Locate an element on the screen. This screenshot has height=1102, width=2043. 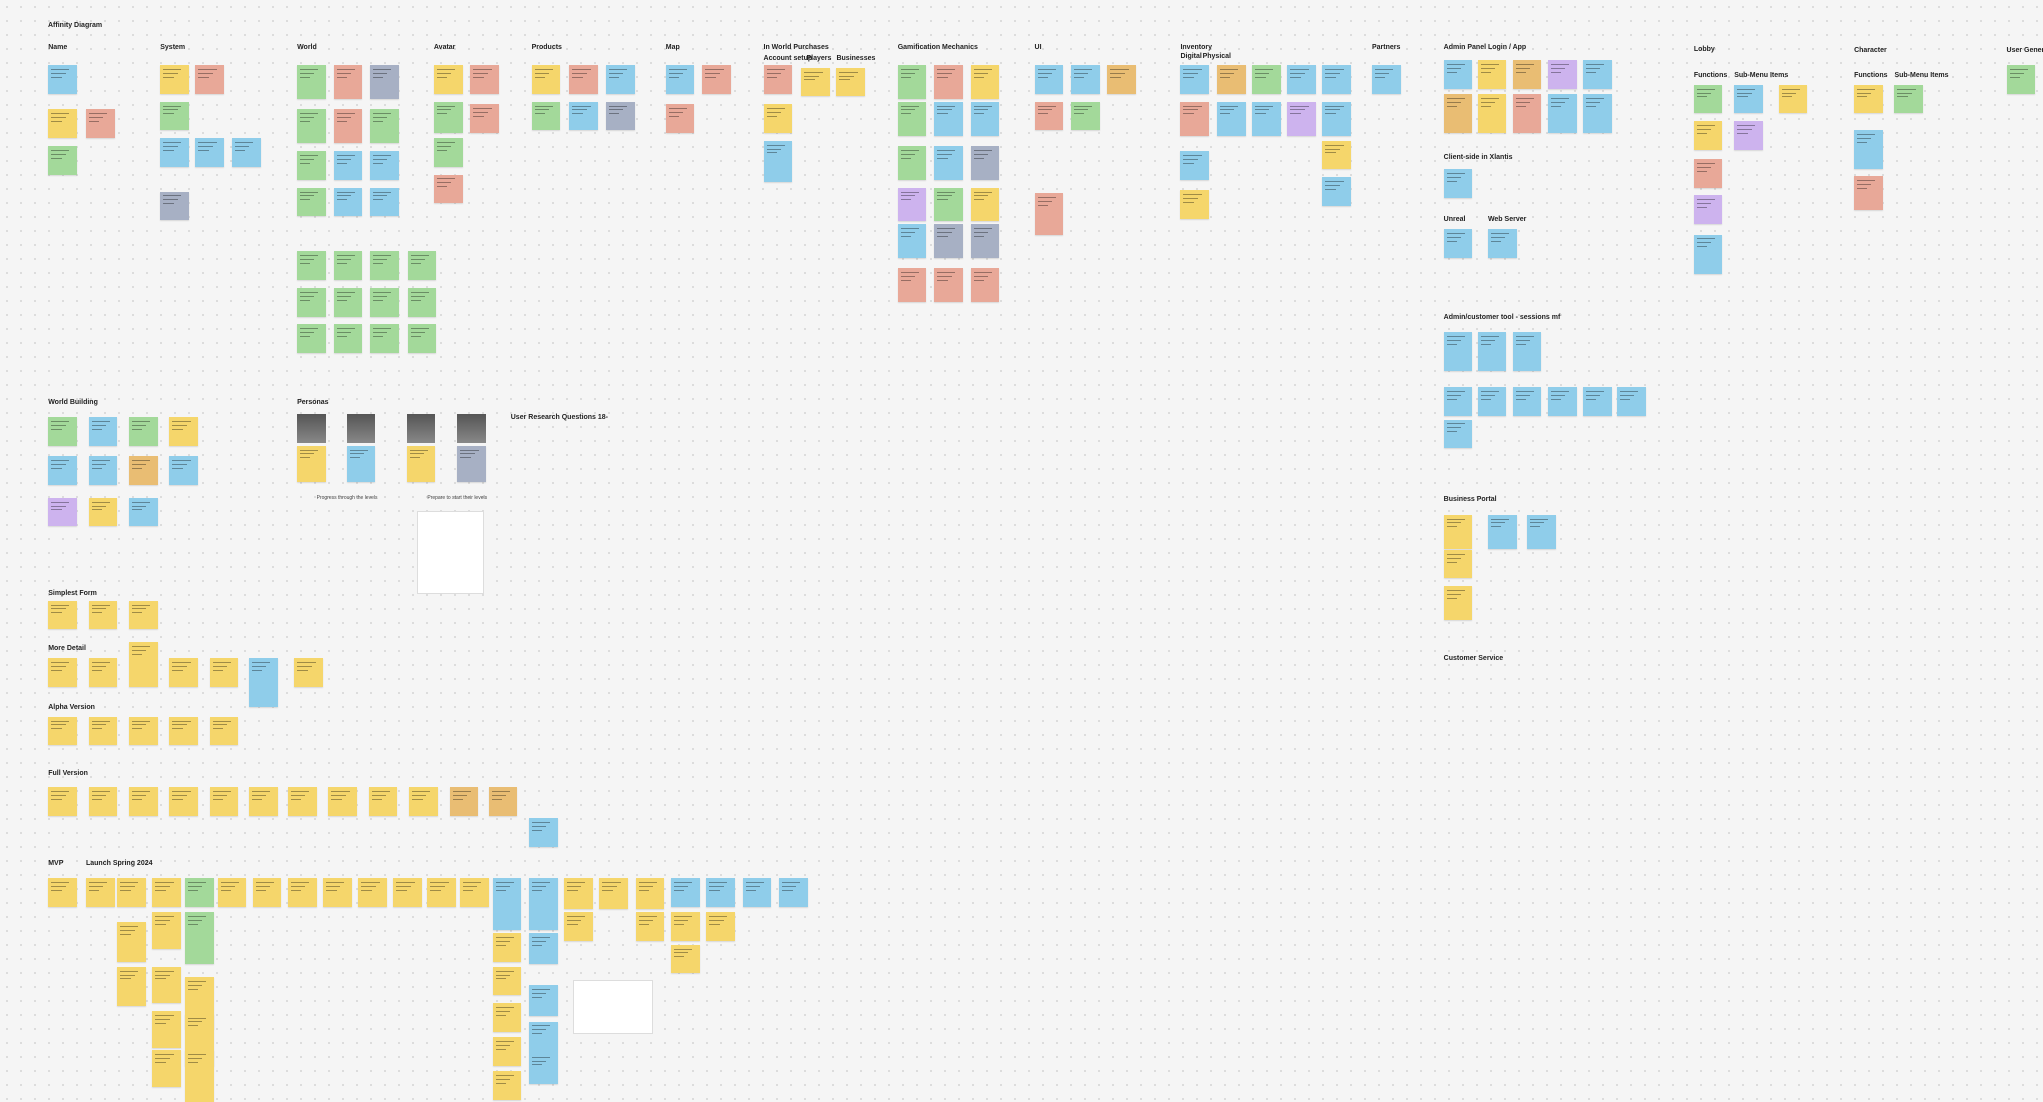
section-heading: Sub-Menu Items is located at coordinates (1761, 75).